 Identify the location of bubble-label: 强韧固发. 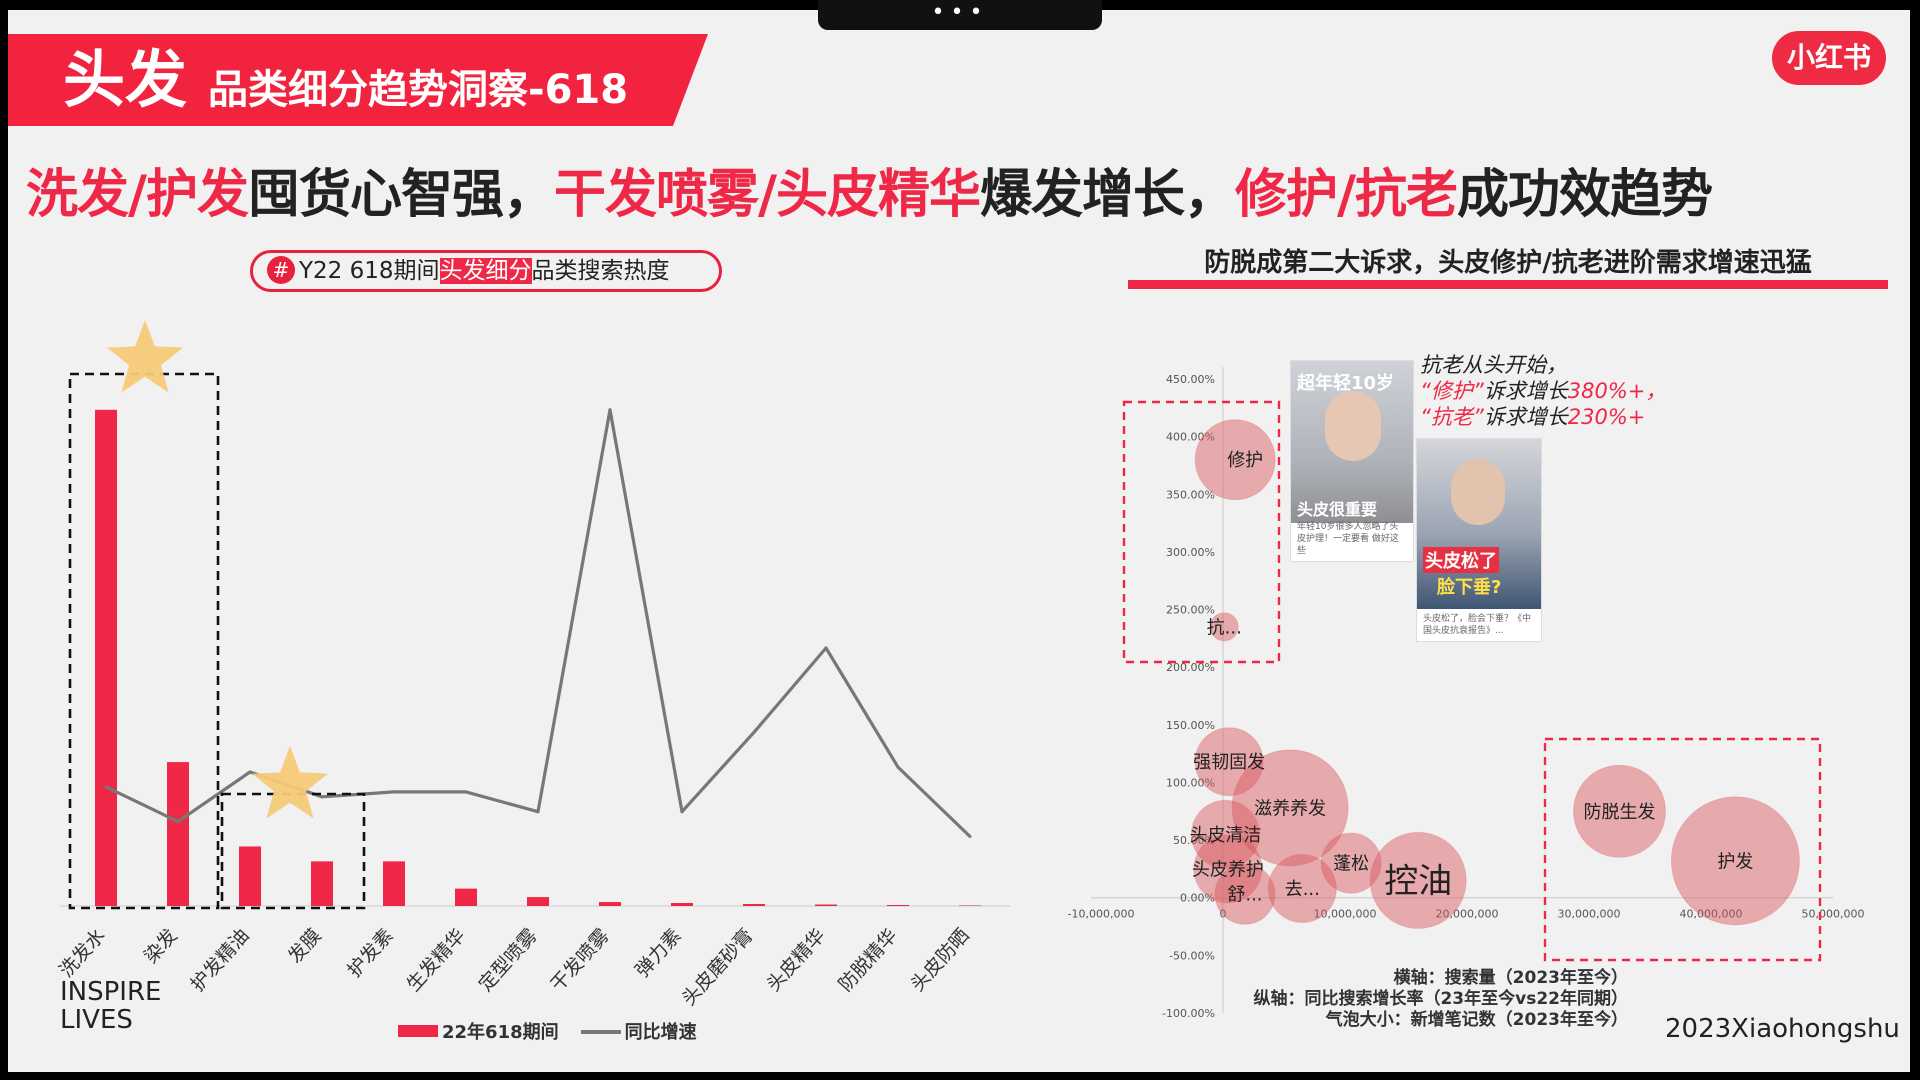
(1229, 762).